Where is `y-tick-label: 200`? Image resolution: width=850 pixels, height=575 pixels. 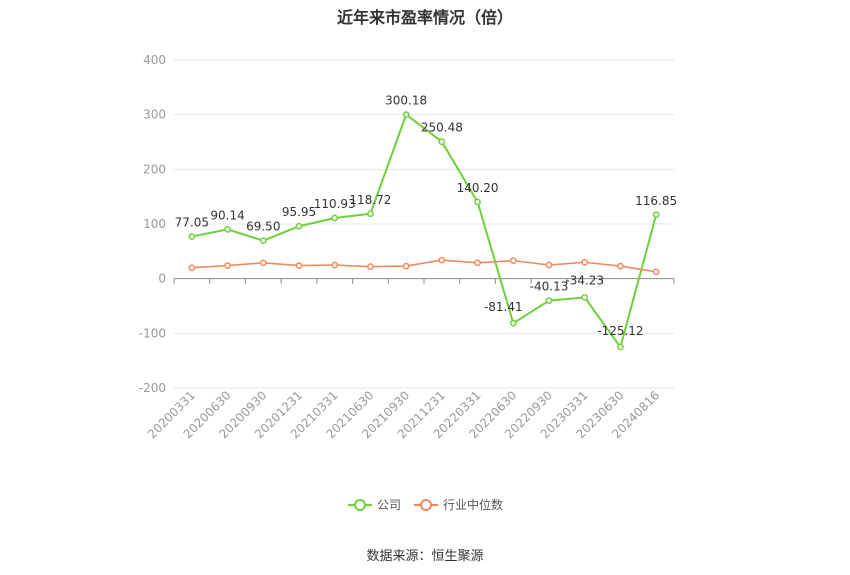 y-tick-label: 200 is located at coordinates (154, 169).